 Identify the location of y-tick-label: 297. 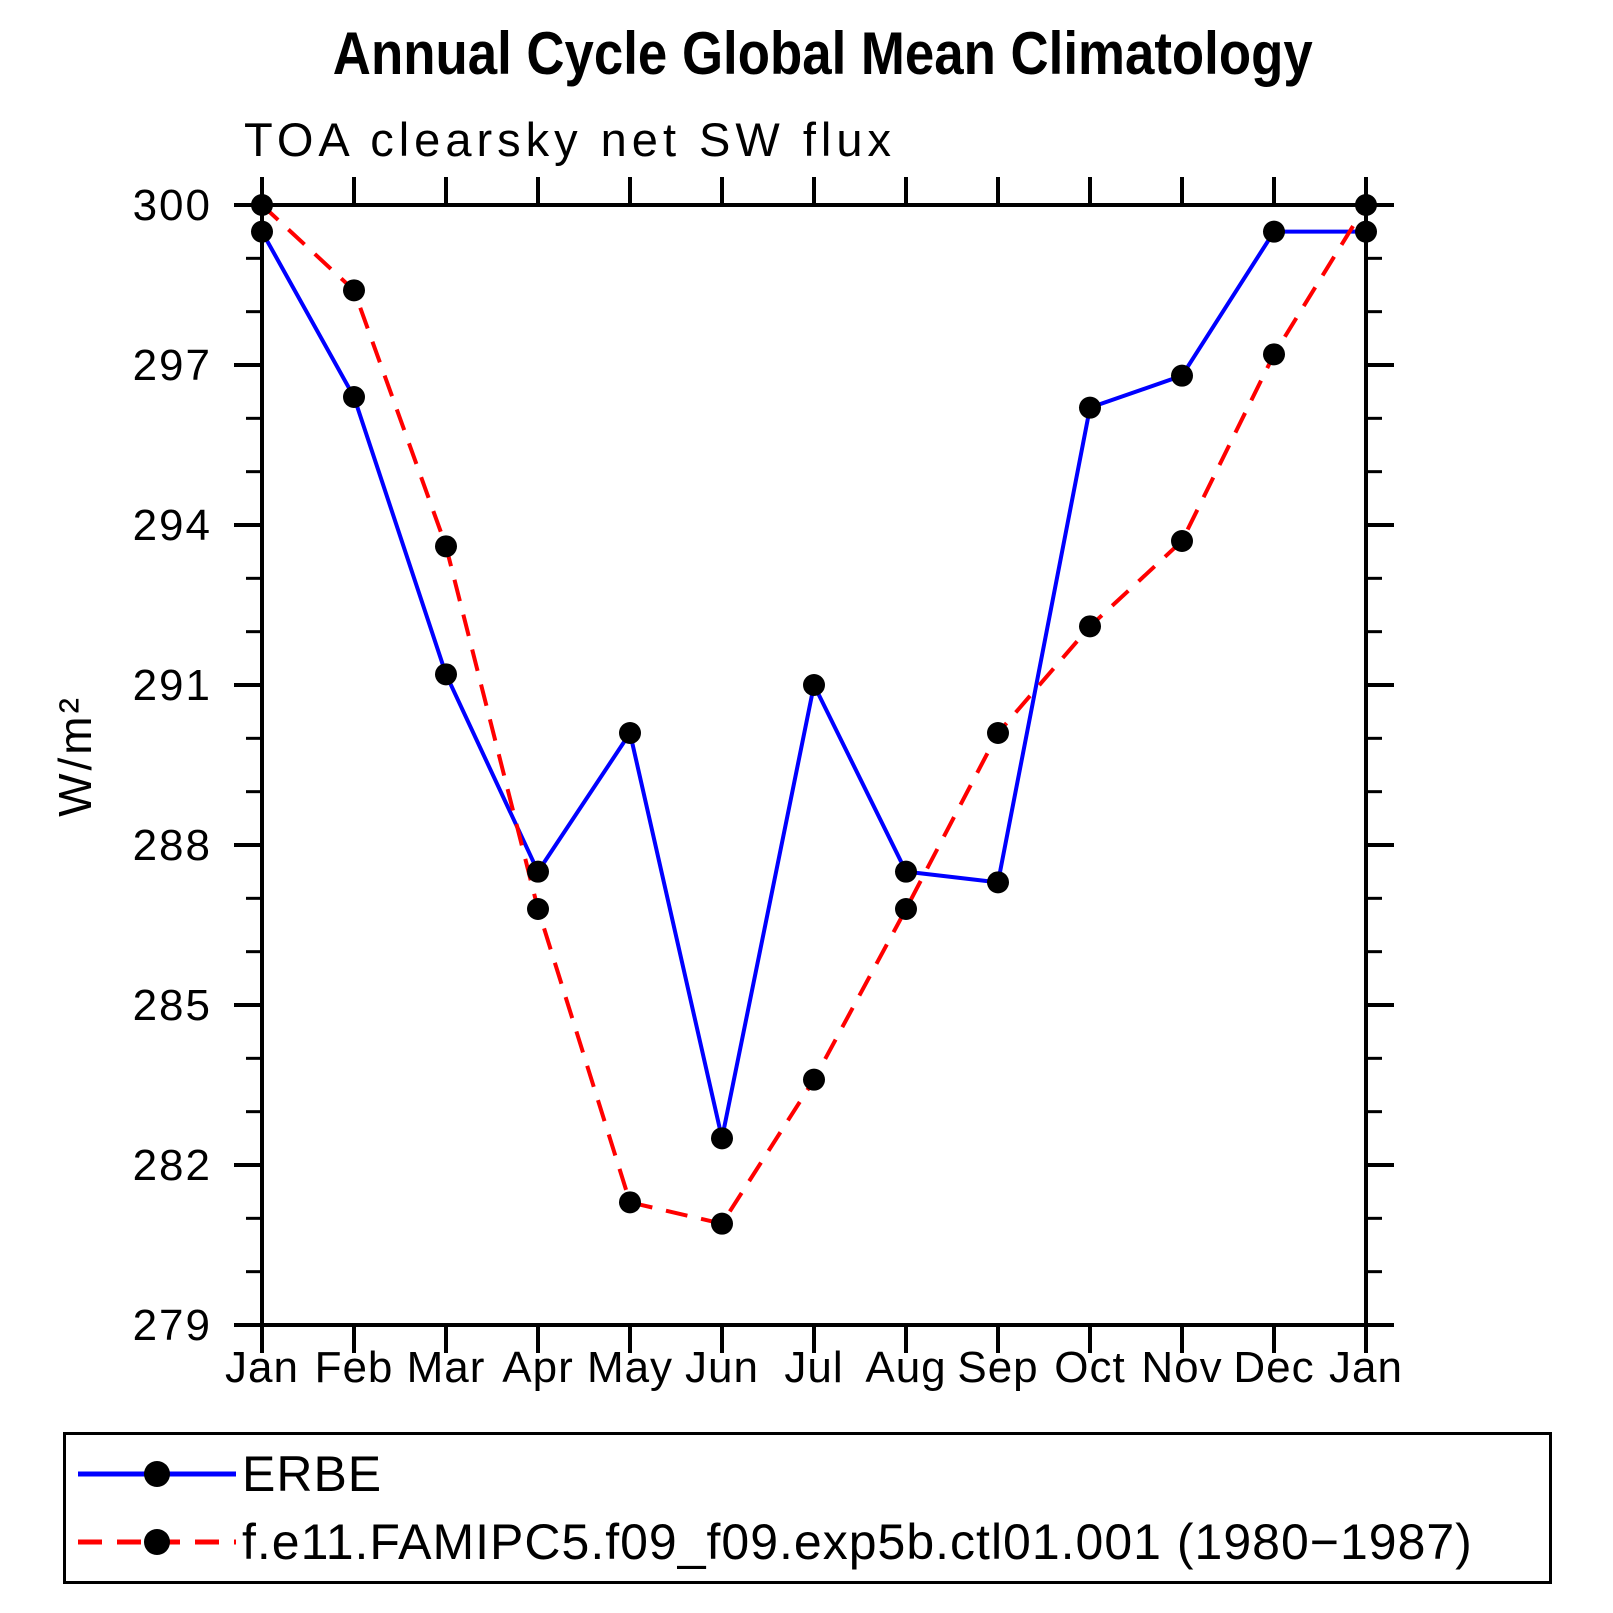
(172, 365).